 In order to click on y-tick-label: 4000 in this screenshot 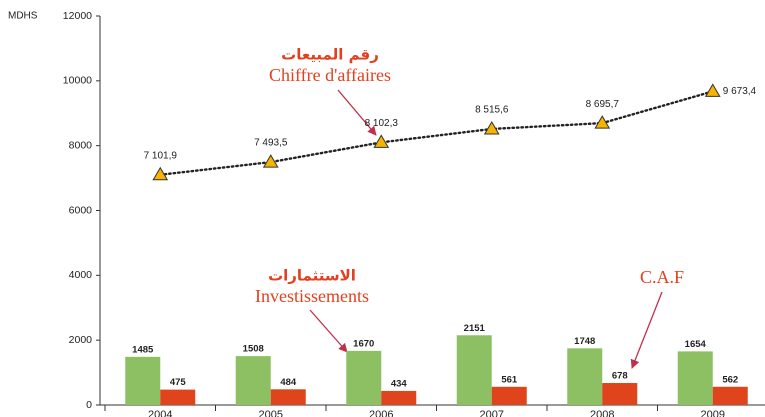, I will do `click(81, 275)`.